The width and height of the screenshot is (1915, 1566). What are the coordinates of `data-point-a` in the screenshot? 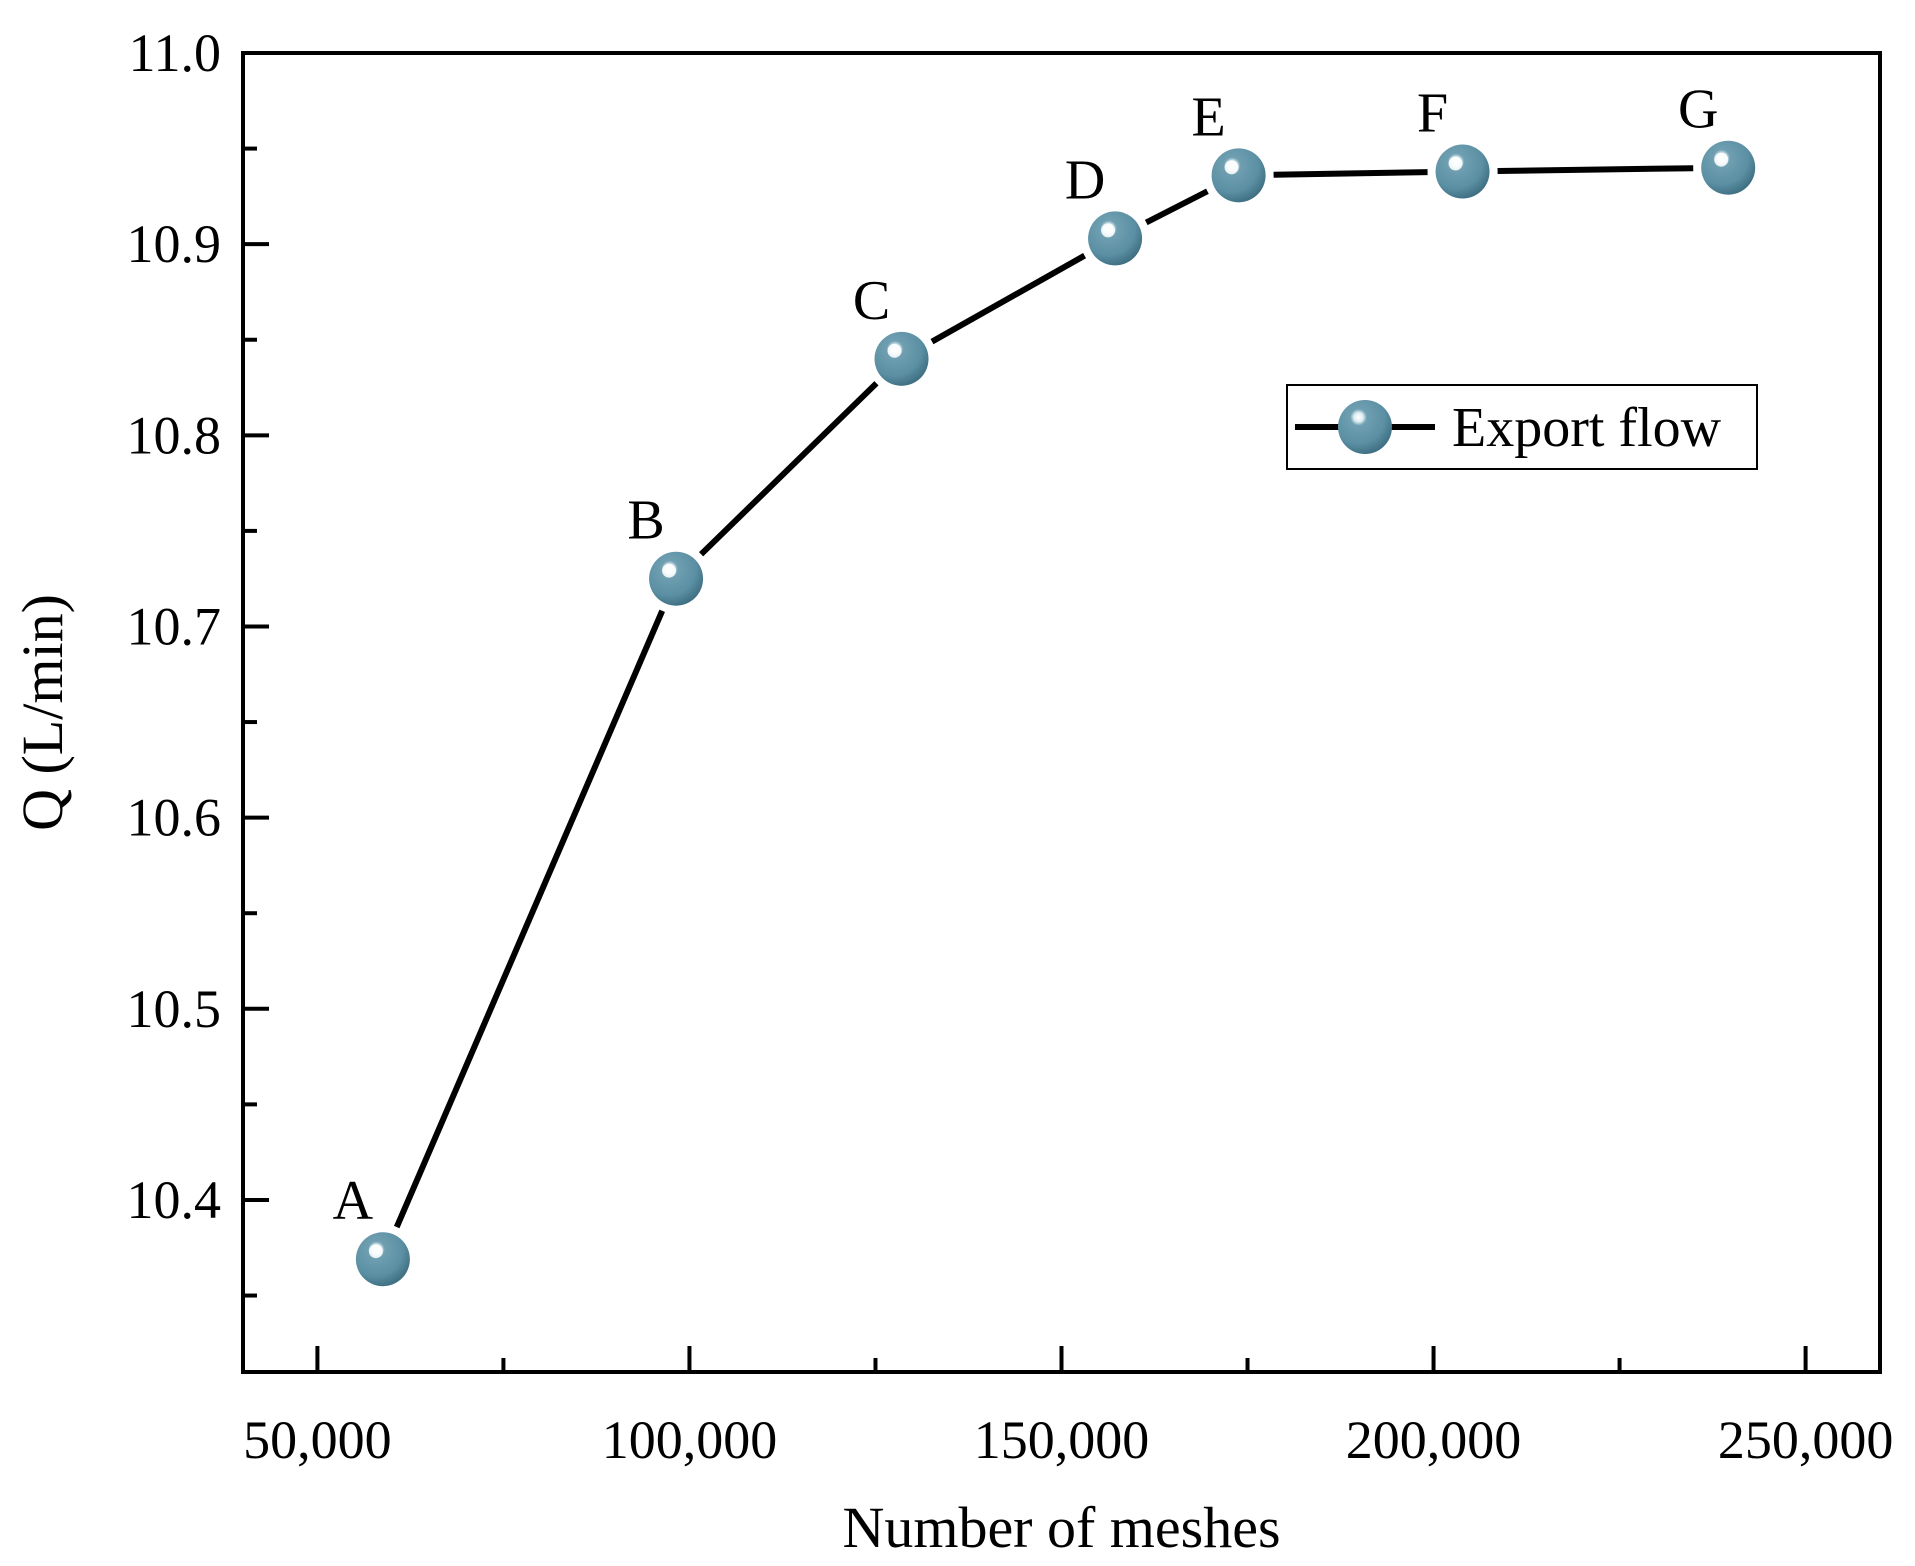 It's located at (382, 1259).